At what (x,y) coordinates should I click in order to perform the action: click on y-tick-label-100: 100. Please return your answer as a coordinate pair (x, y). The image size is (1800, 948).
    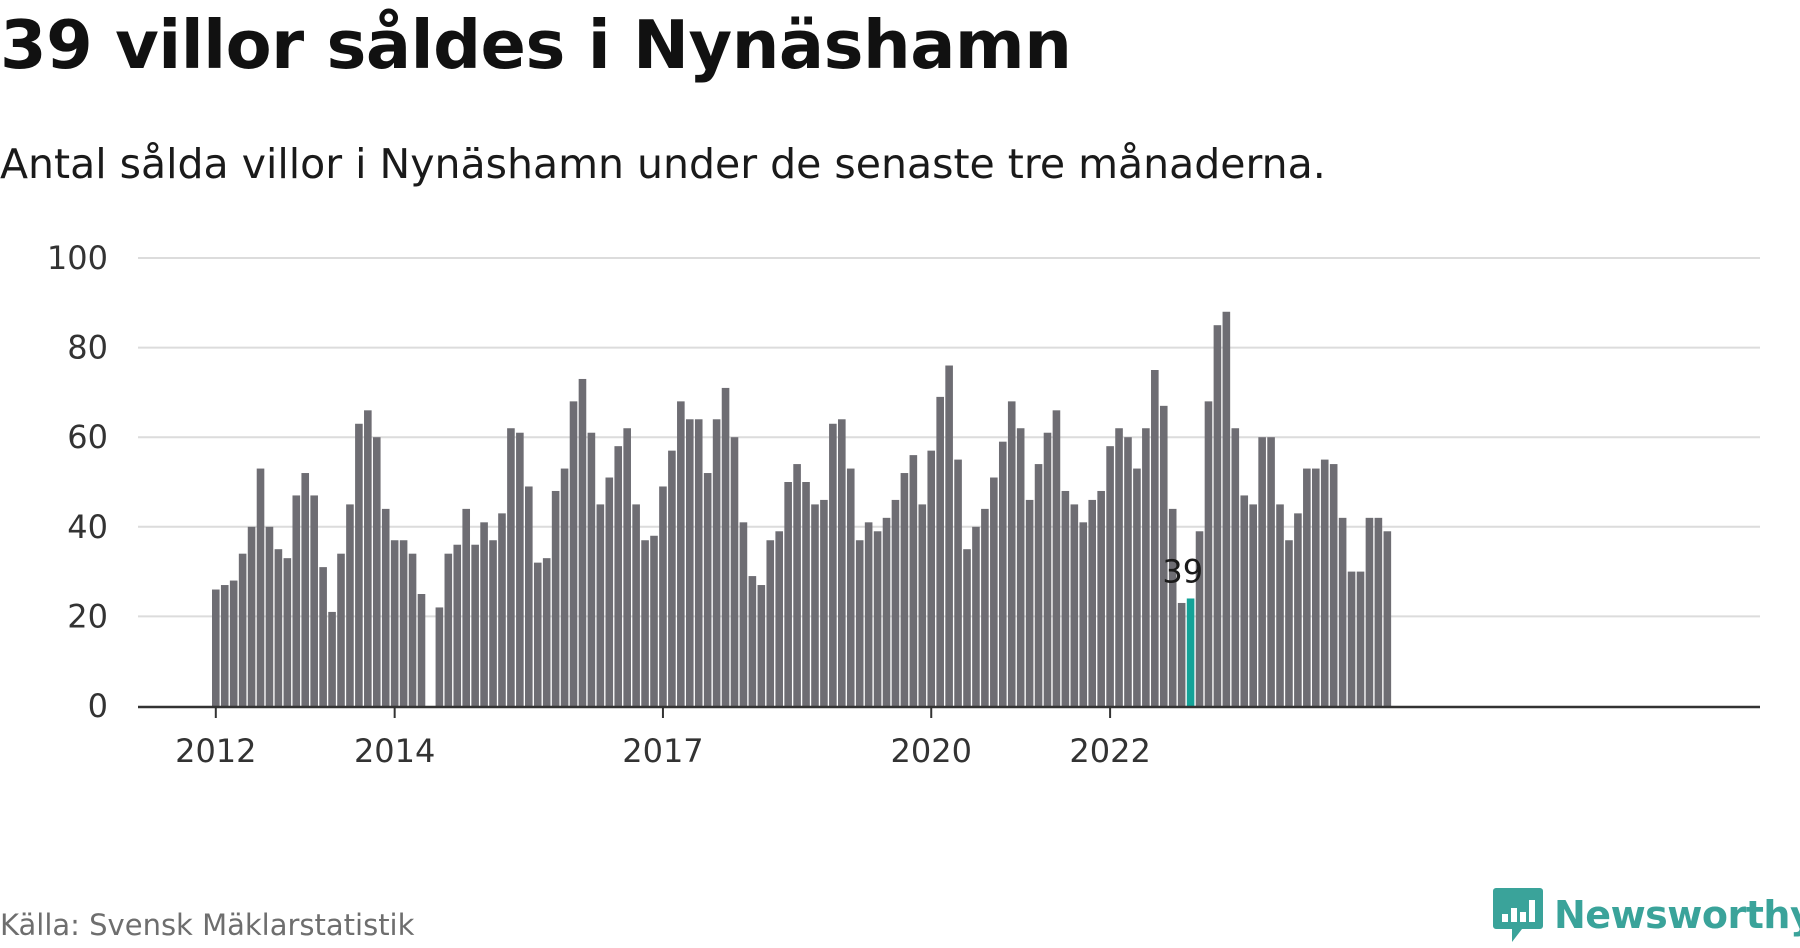
    Looking at the image, I should click on (77, 258).